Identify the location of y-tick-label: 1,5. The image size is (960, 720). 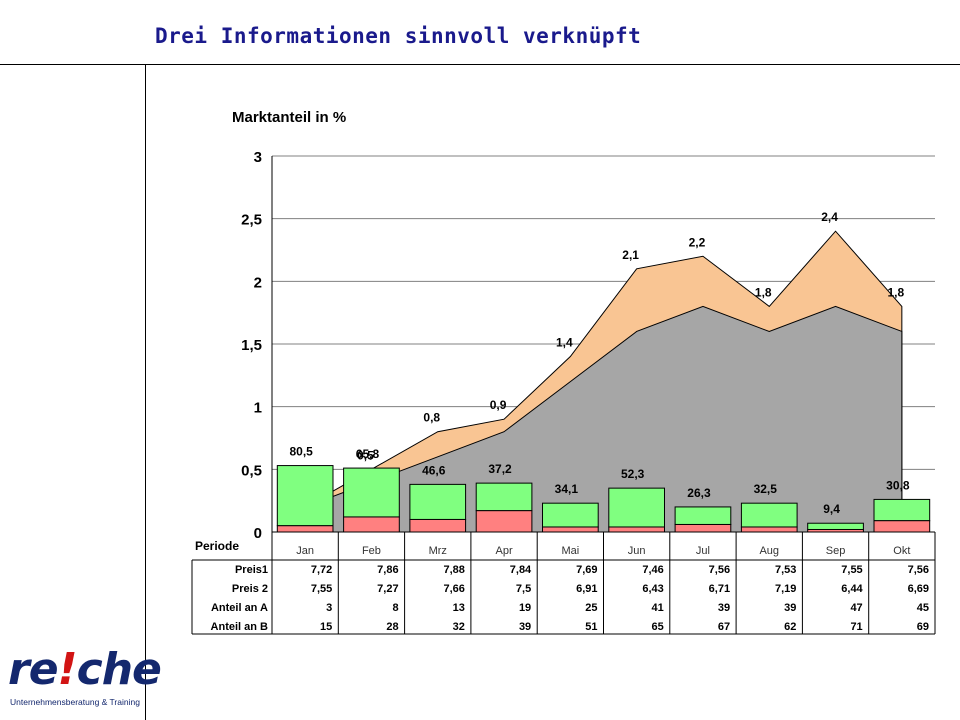
(251, 345).